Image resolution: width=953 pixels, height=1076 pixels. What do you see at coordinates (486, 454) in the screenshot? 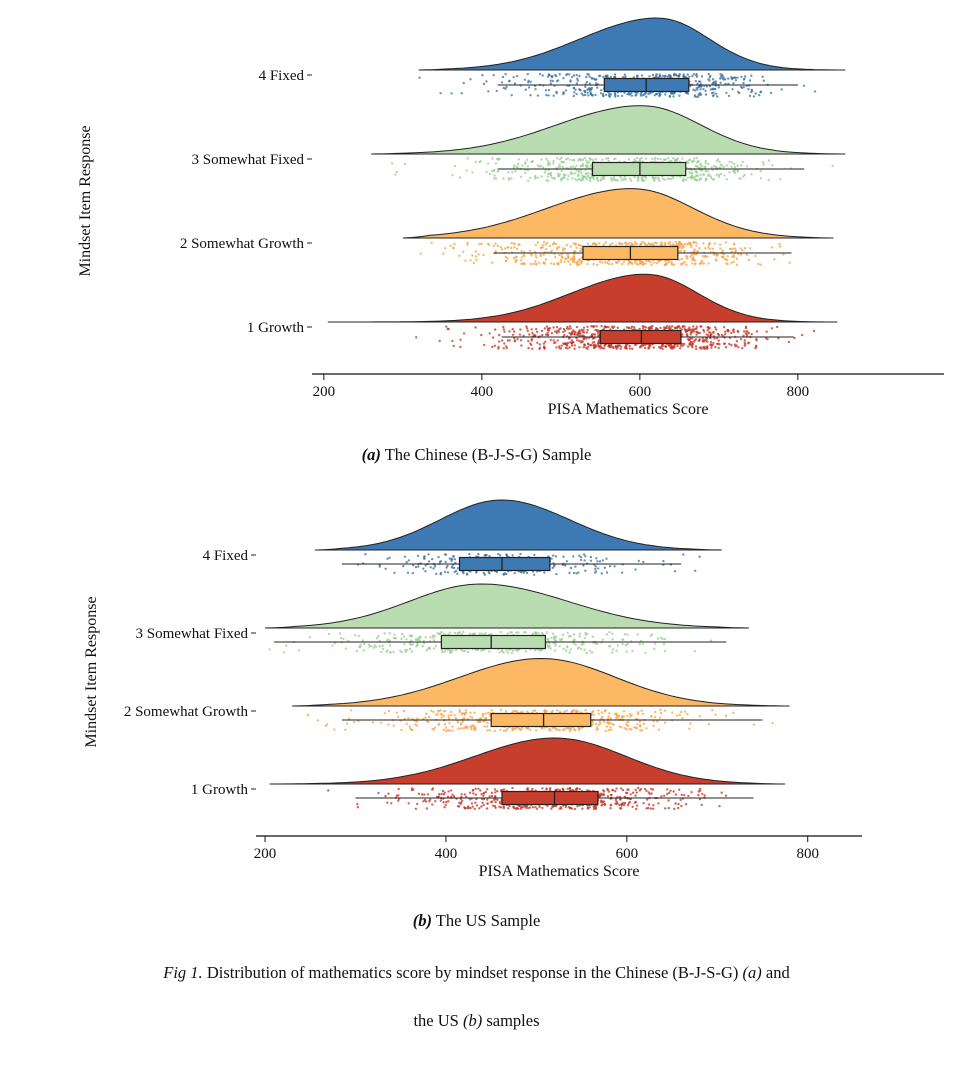
I see `panel-a-text: The Chinese (B-J-S-G) Sample` at bounding box center [486, 454].